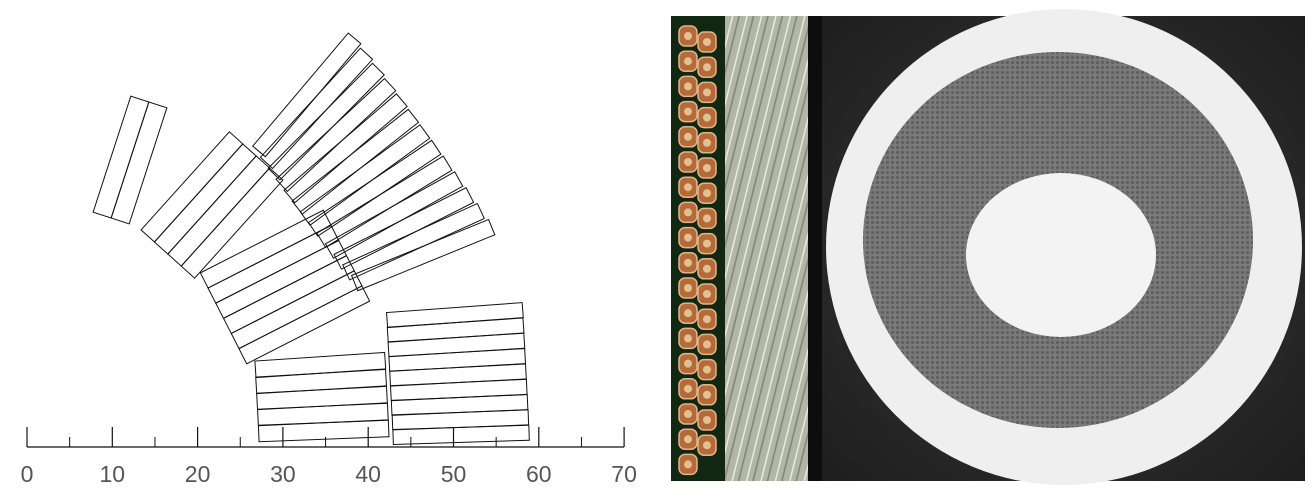 The height and width of the screenshot is (502, 1314). I want to click on twisted-cable-photo, so click(767, 248).